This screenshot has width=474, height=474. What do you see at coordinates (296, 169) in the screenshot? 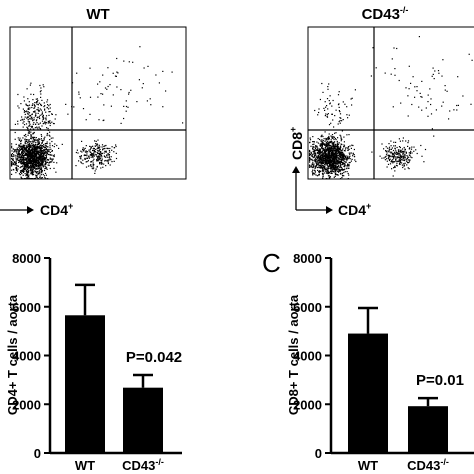
I see `y-axis-arrowhead-cd43` at bounding box center [296, 169].